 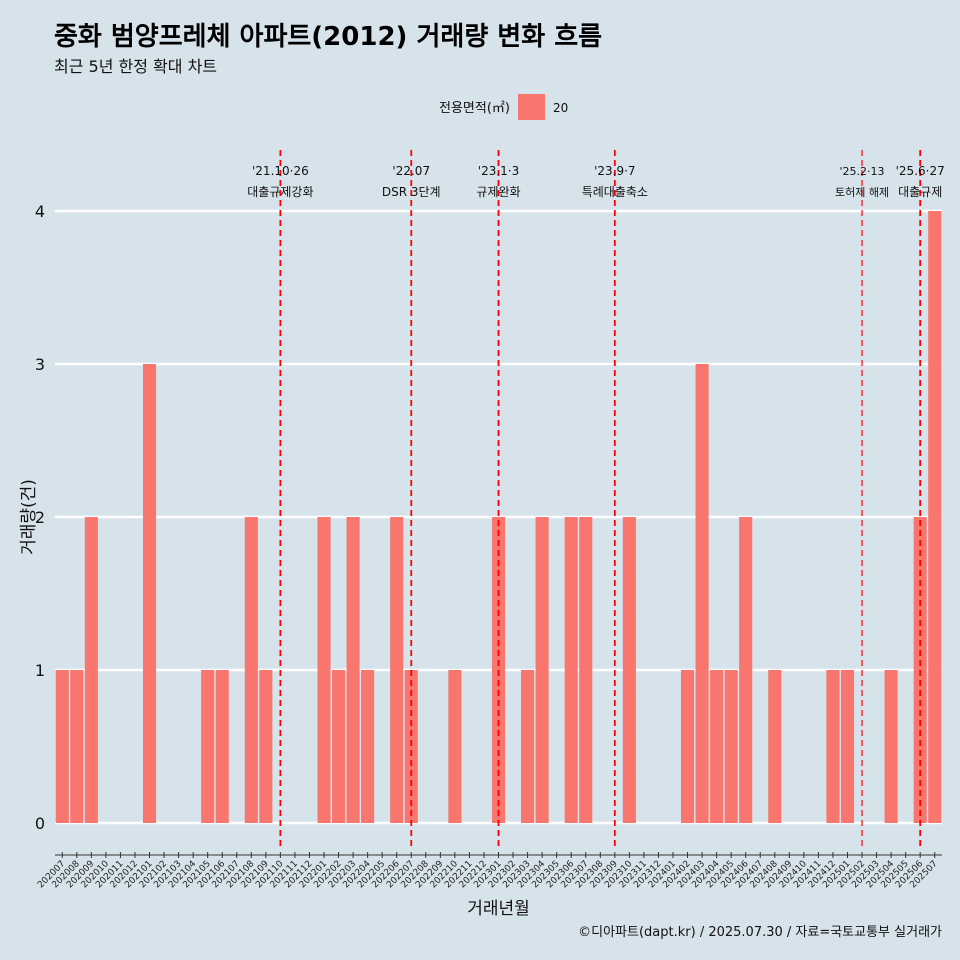 What do you see at coordinates (40, 211) in the screenshot?
I see `y-tick-label: 4` at bounding box center [40, 211].